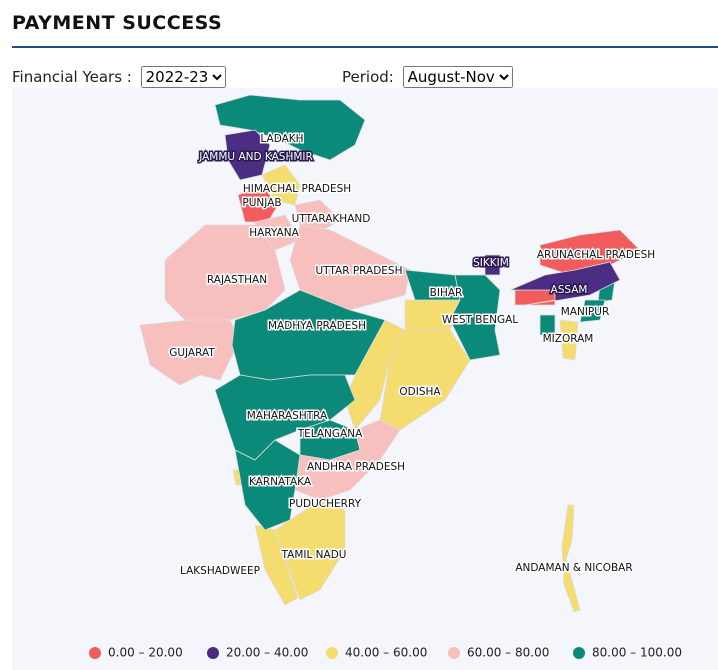 The width and height of the screenshot is (718, 670). What do you see at coordinates (356, 467) in the screenshot?
I see `region-label: ANDHRA PRADESH` at bounding box center [356, 467].